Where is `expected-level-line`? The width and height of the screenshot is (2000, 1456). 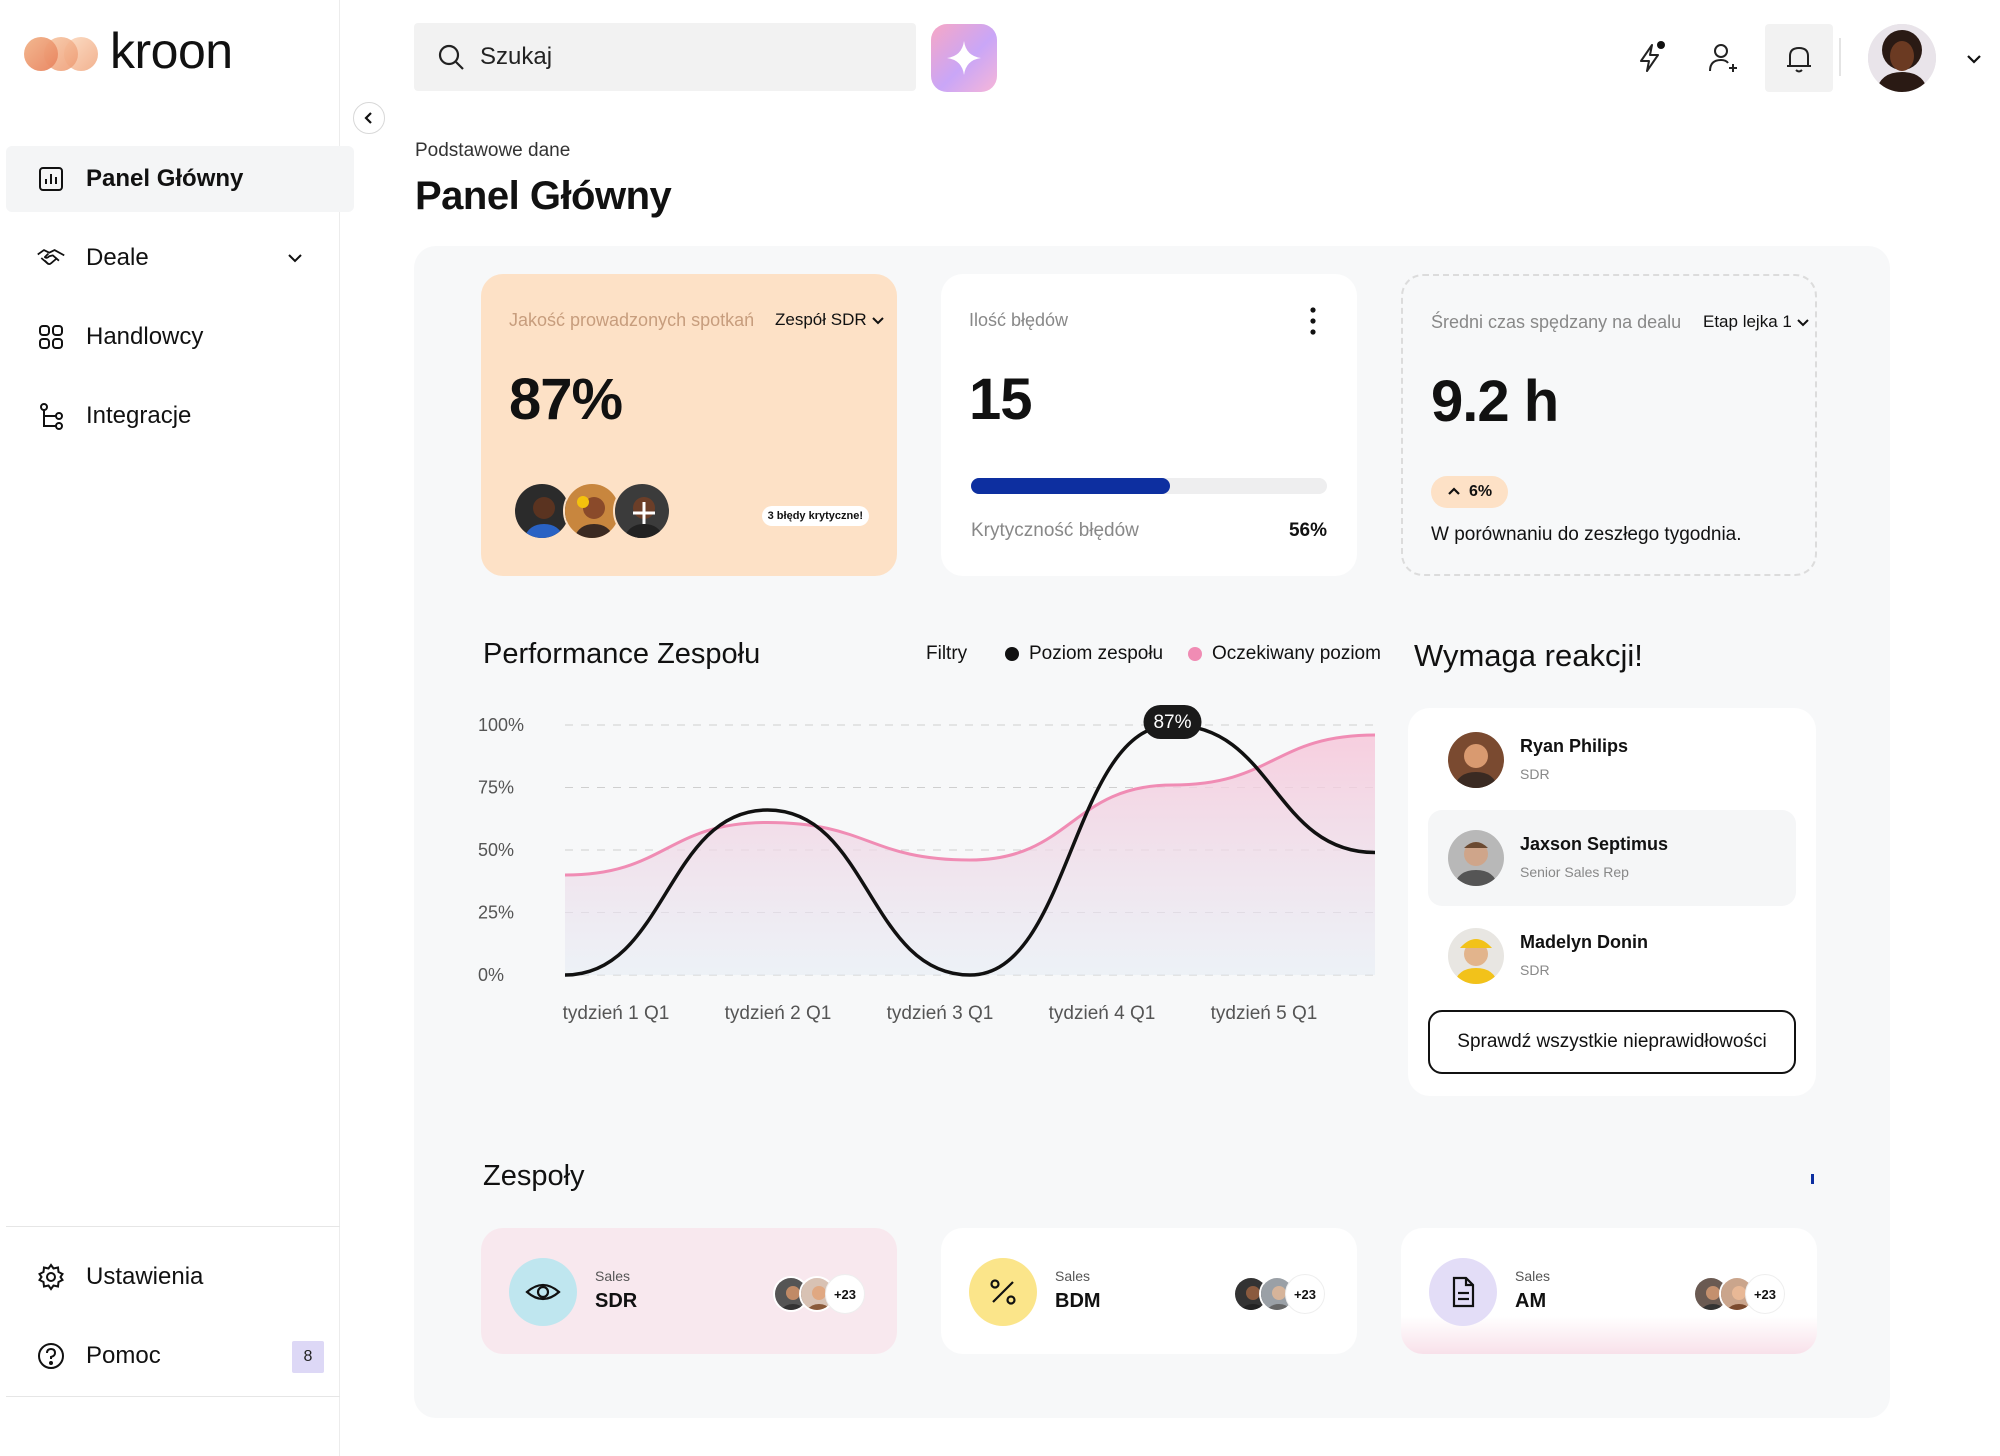
expected-level-line is located at coordinates (970, 805).